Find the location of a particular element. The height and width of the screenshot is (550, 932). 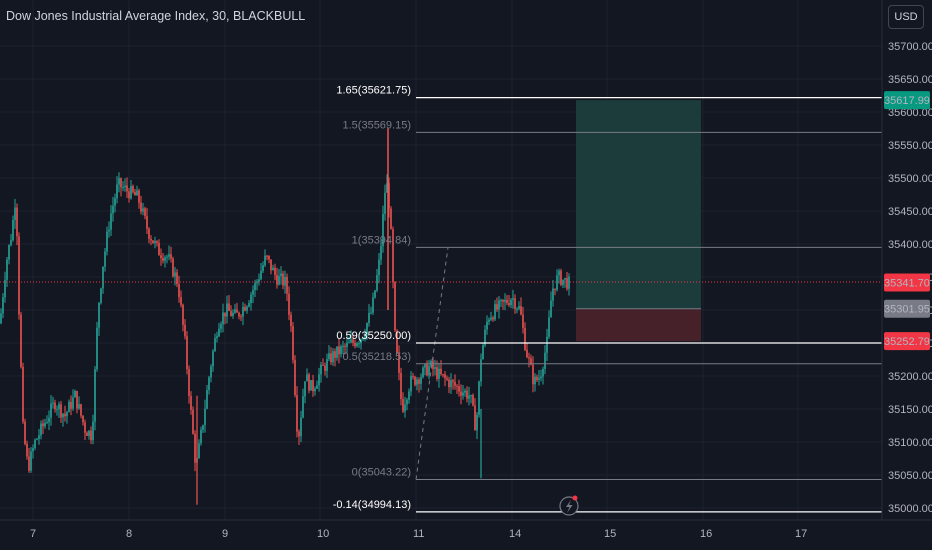

price-tick-label: 35050.00 is located at coordinates (910, 476).